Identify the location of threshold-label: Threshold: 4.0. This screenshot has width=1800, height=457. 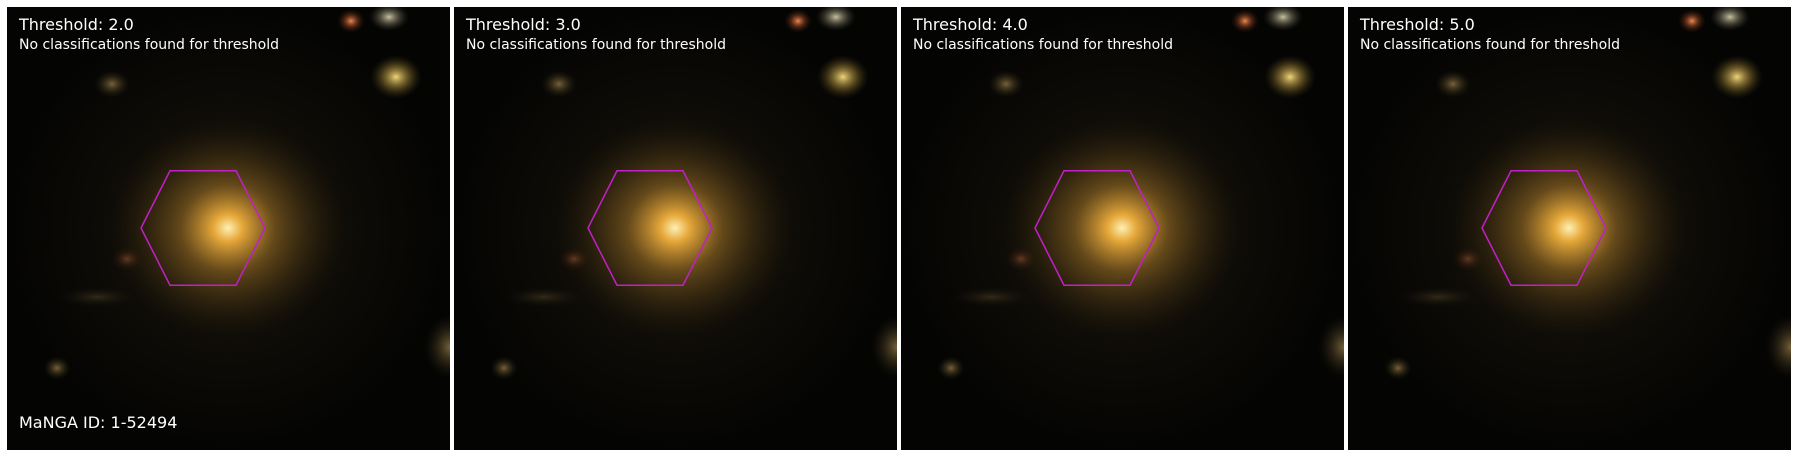
(970, 24).